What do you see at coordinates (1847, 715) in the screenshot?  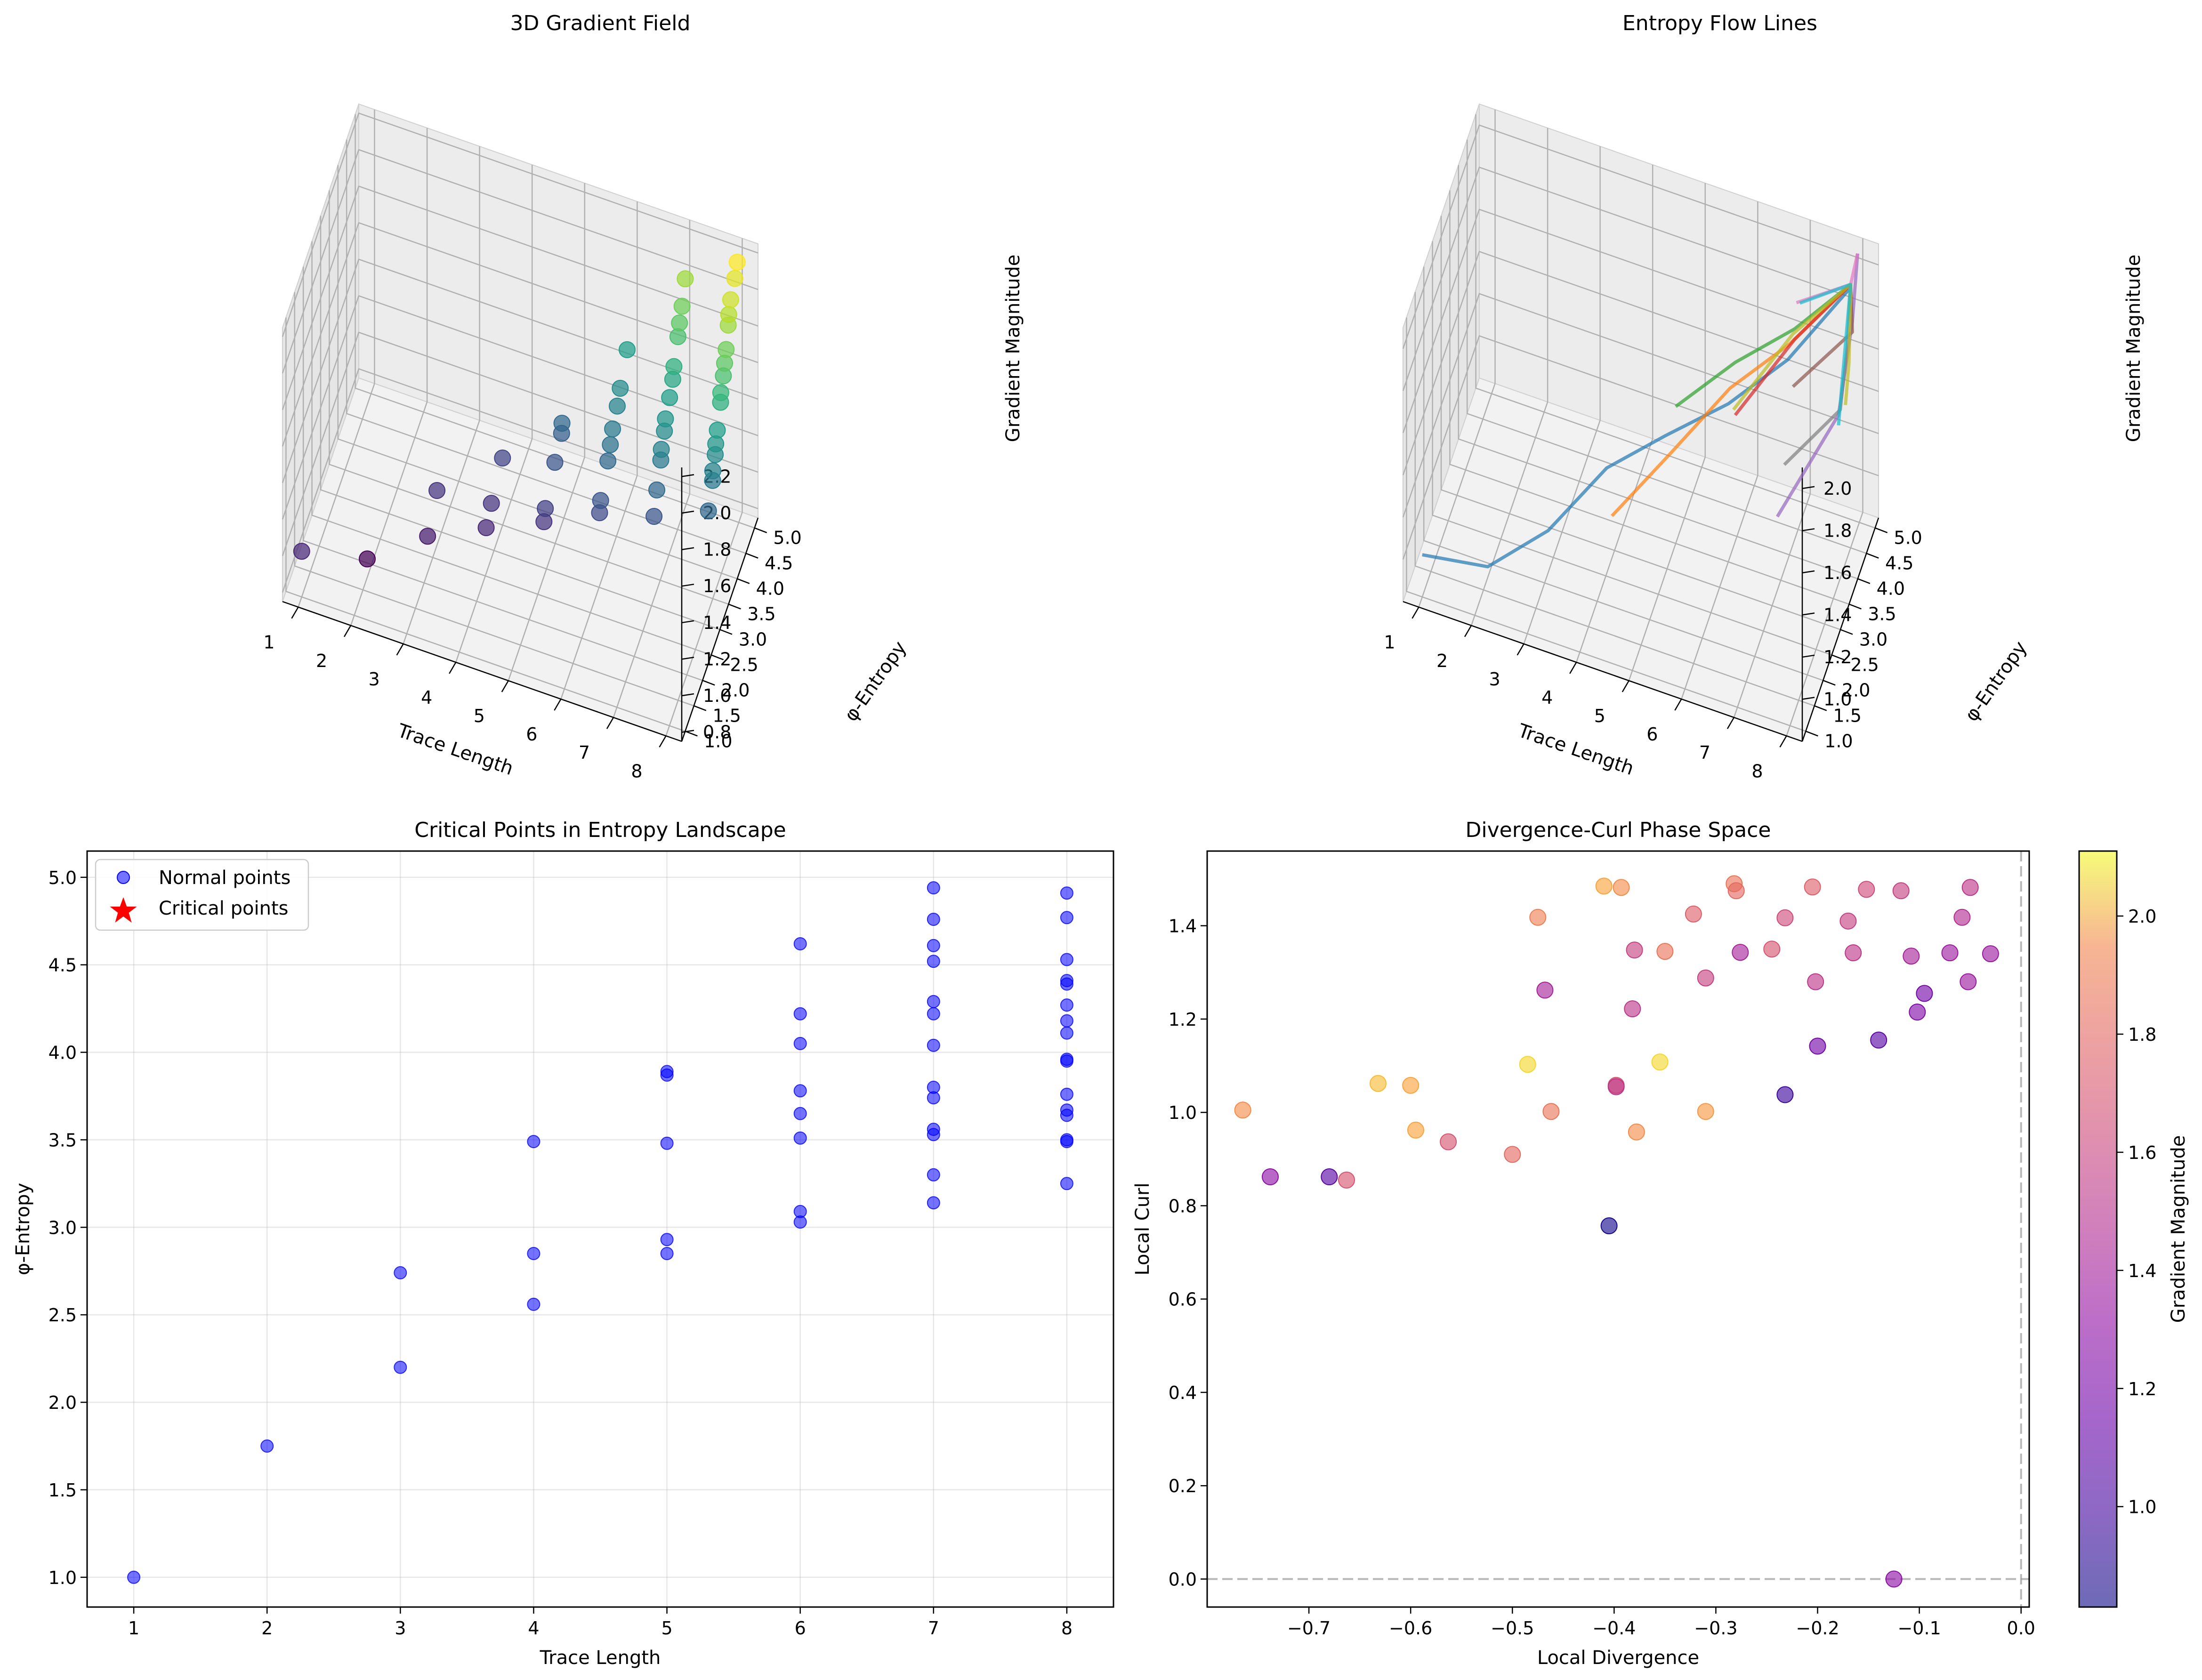 I see `y-tick-label: 1.5` at bounding box center [1847, 715].